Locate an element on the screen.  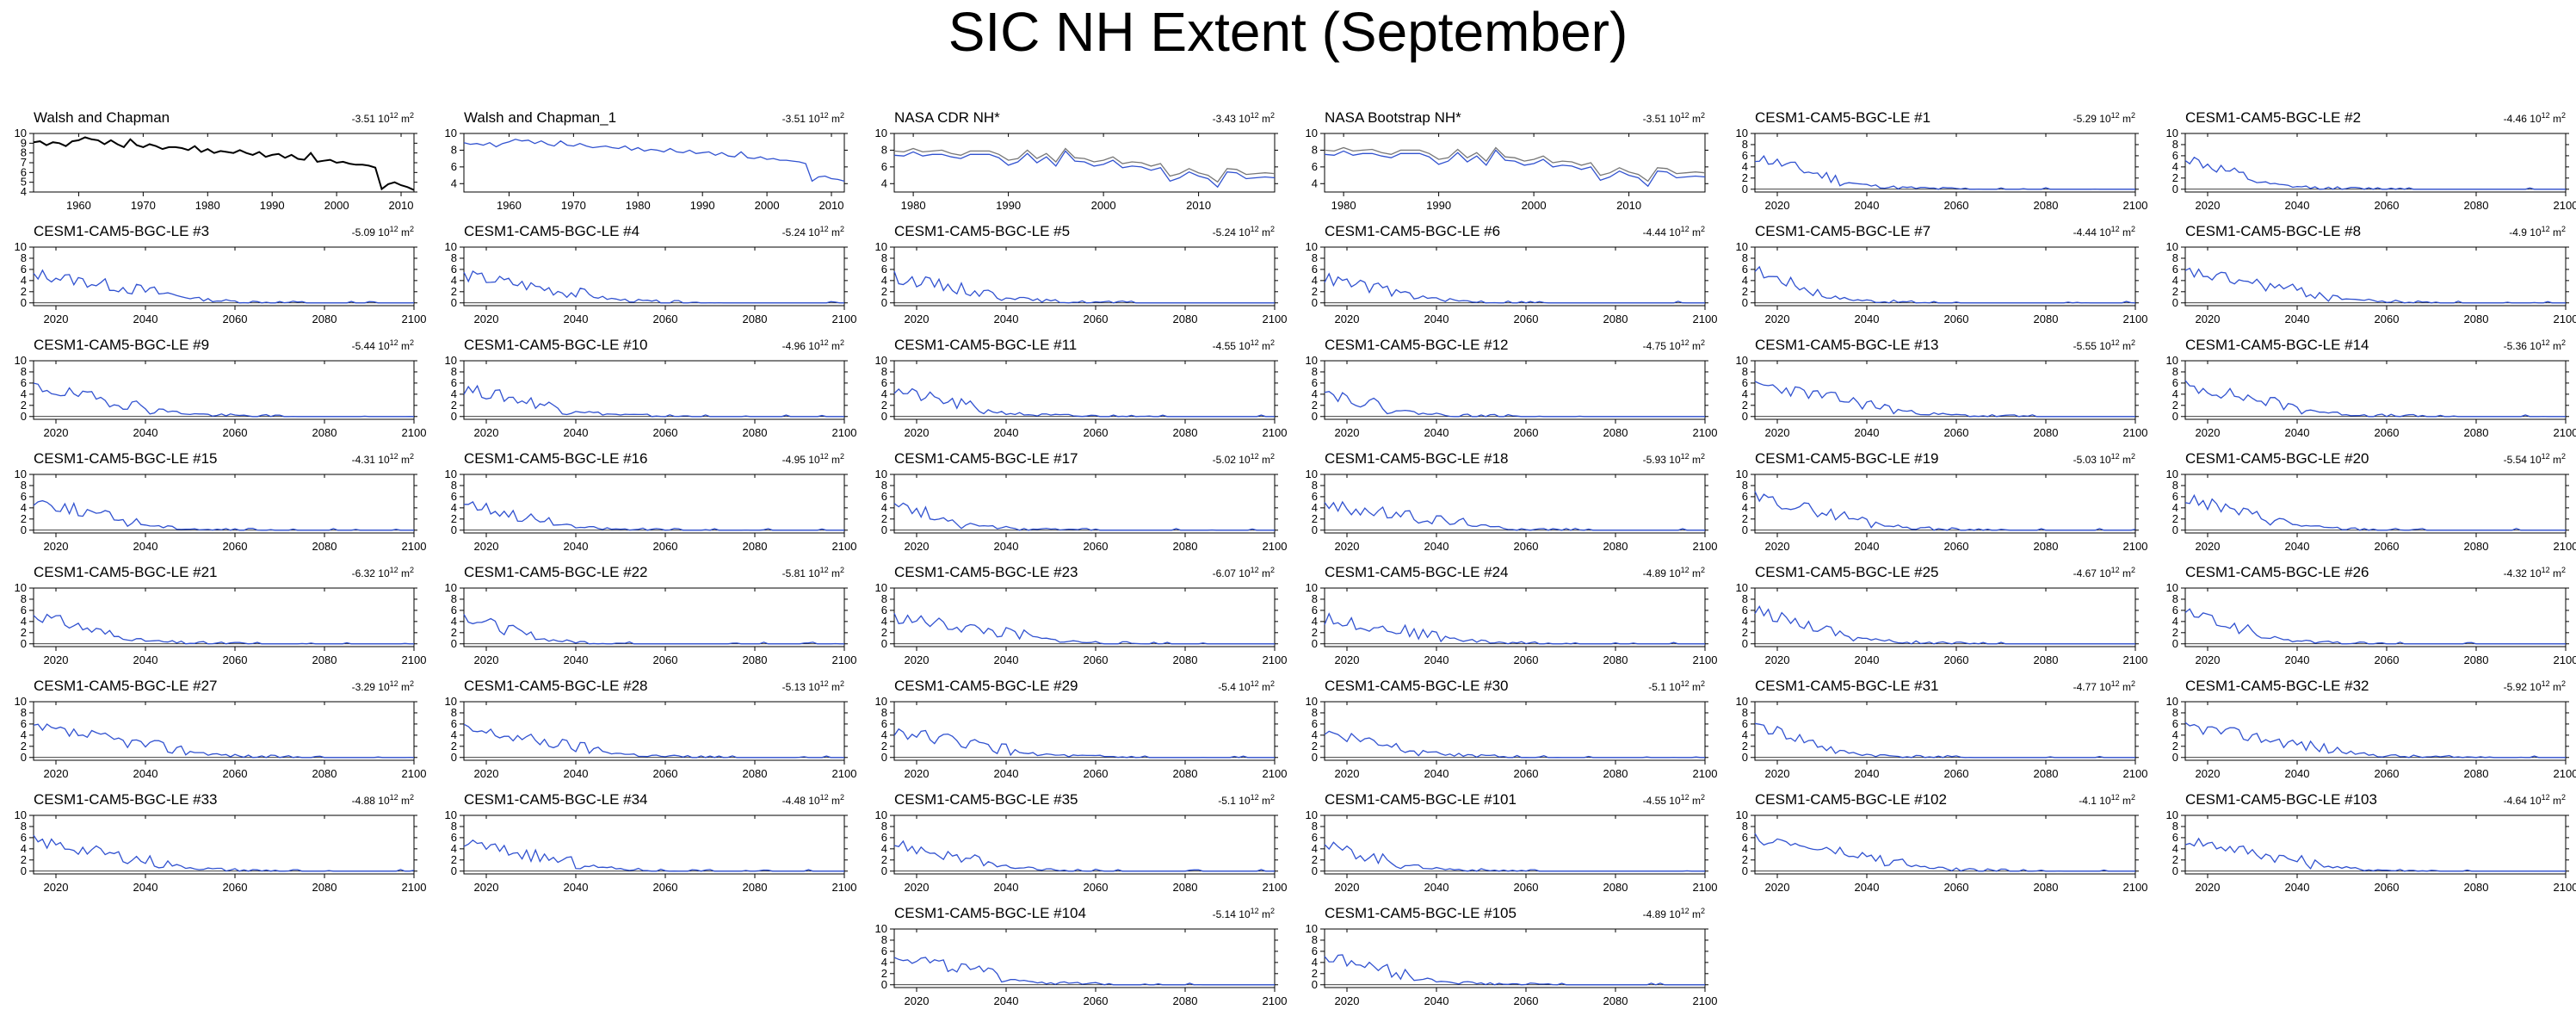
trend-label: -4.31 1012 m2 is located at coordinates (383, 459).